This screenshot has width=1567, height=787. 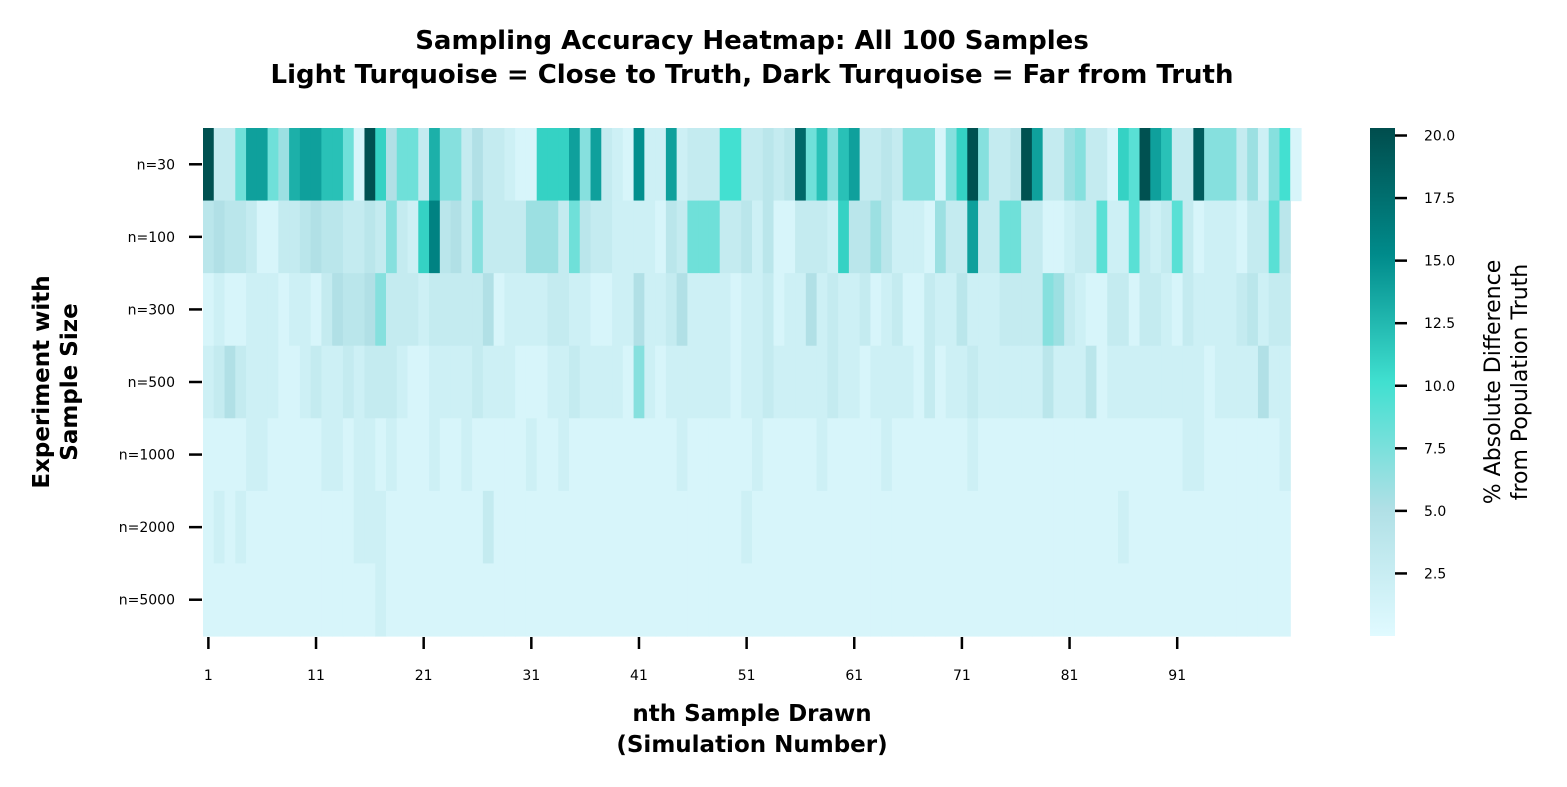 What do you see at coordinates (160, 383) in the screenshot?
I see `y-axis: n=30 n=100 n=300 n=500 n=1000 n=2000 n=5000` at bounding box center [160, 383].